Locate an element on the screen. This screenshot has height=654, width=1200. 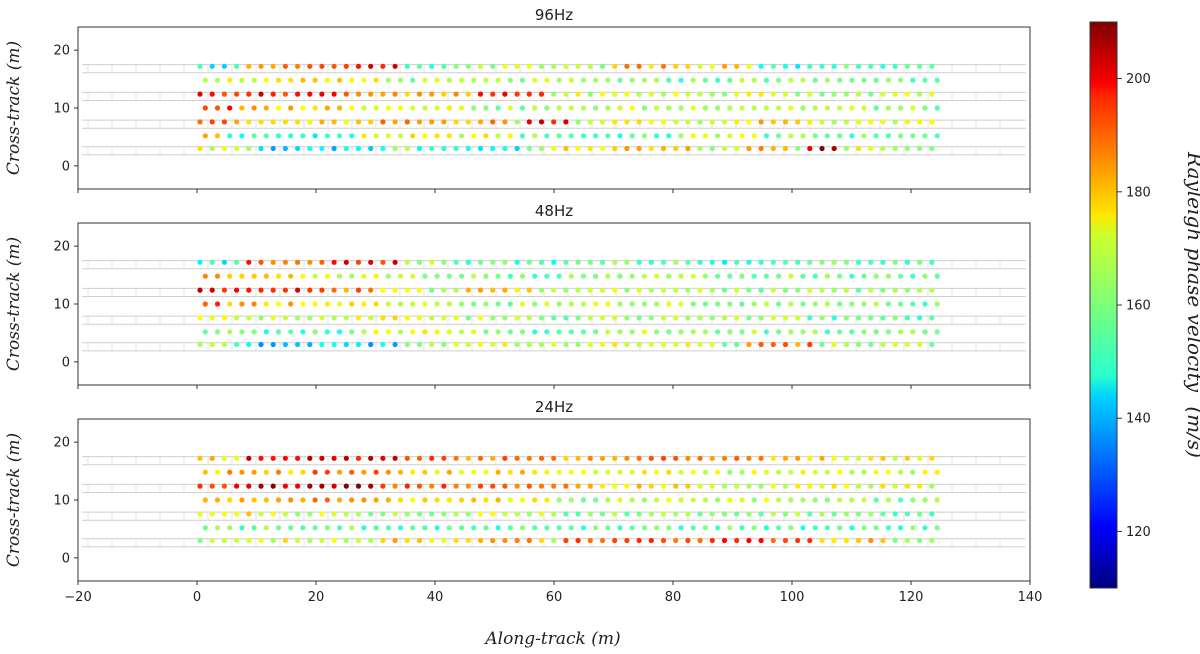
y-tick-label: 20 is located at coordinates (61, 247).